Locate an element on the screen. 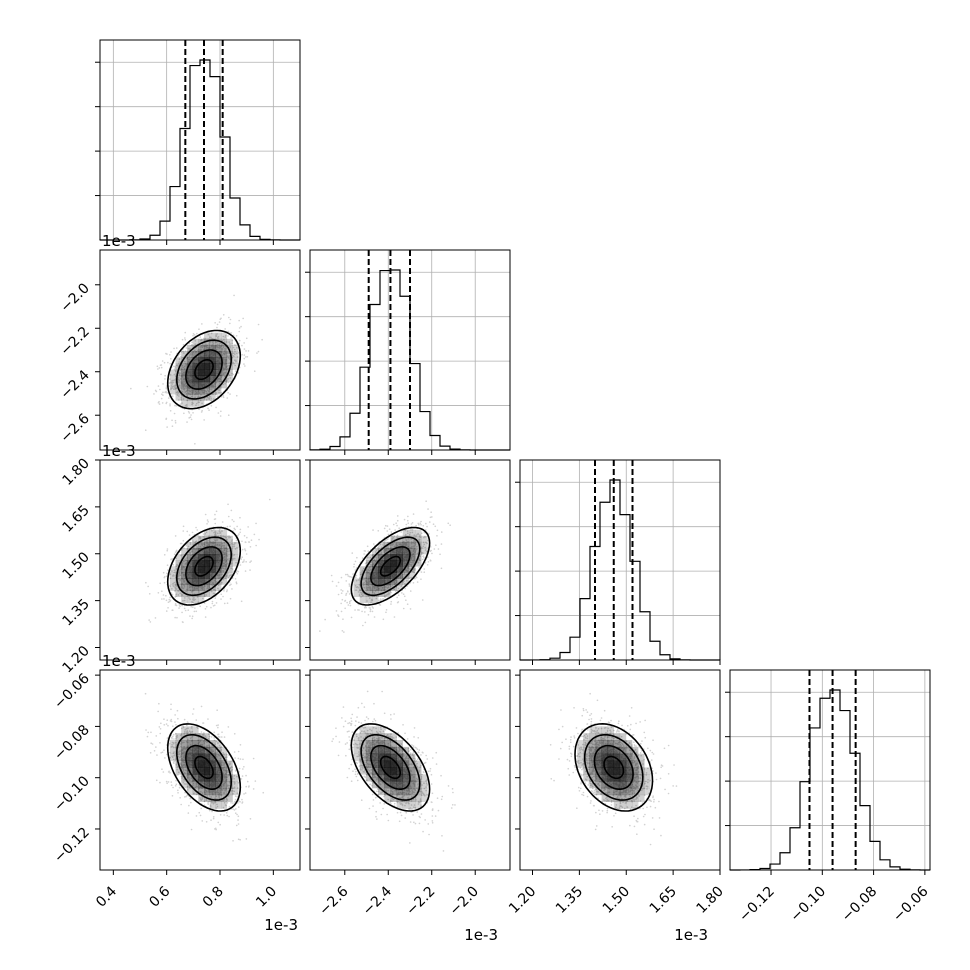 The height and width of the screenshot is (970, 970). y-tick-label-3-2: −0.08 is located at coordinates (72, 743).